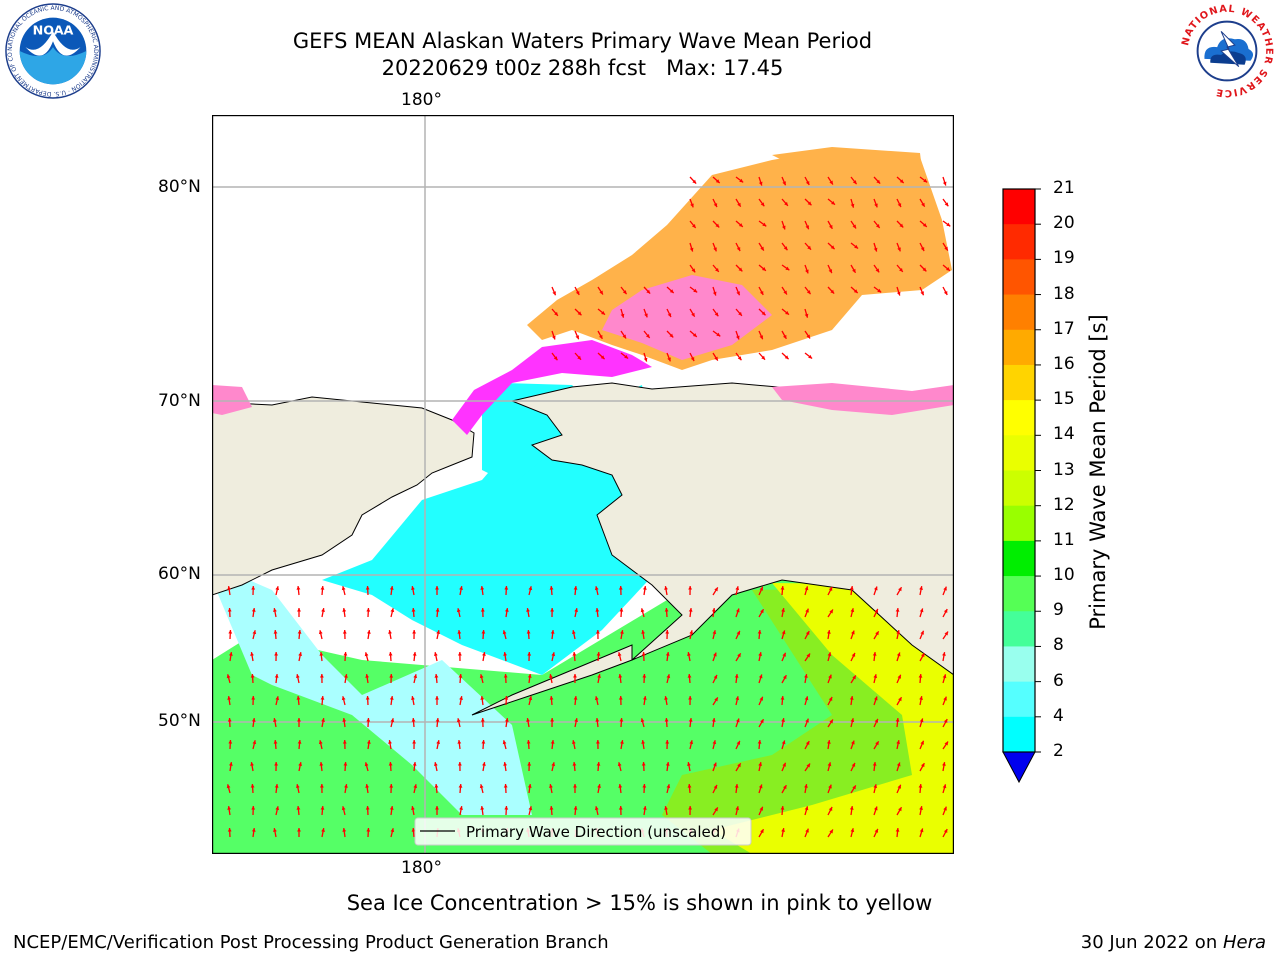 This screenshot has height=960, width=1280. Describe the element at coordinates (1058, 610) in the screenshot. I see `colorbar-tick-label: 9` at that location.